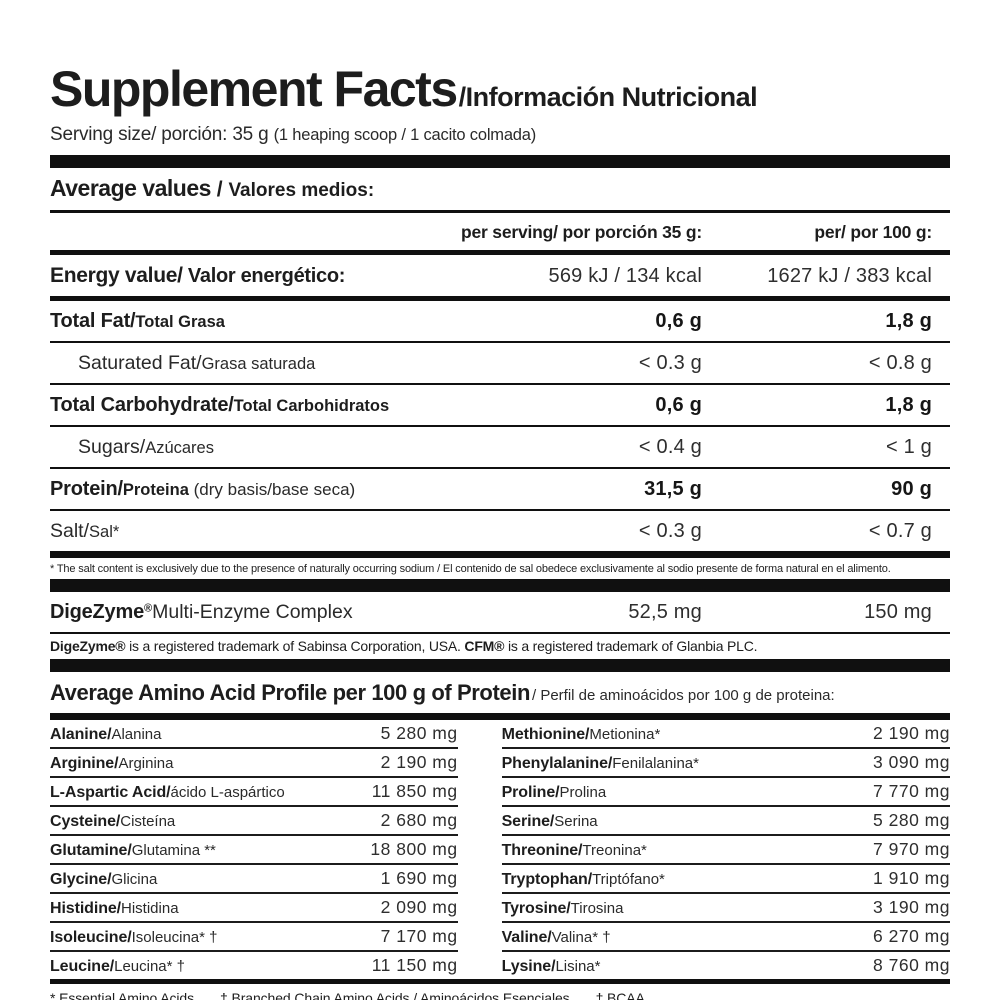 This screenshot has width=1000, height=1000. I want to click on amino-row-leucine: Leucine/Leucina* † 11 150 mg, so click(254, 965).